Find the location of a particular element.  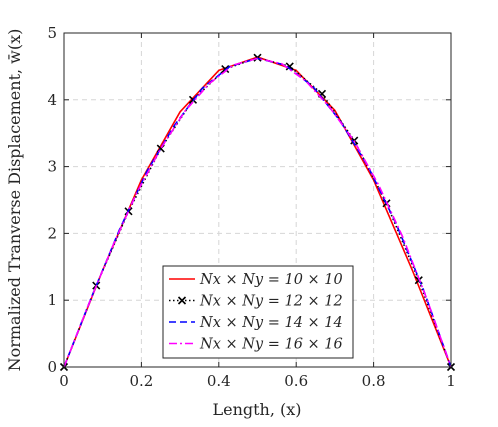

legend-label-4: Nx × Ny = 16 × 16 is located at coordinates (271, 345).